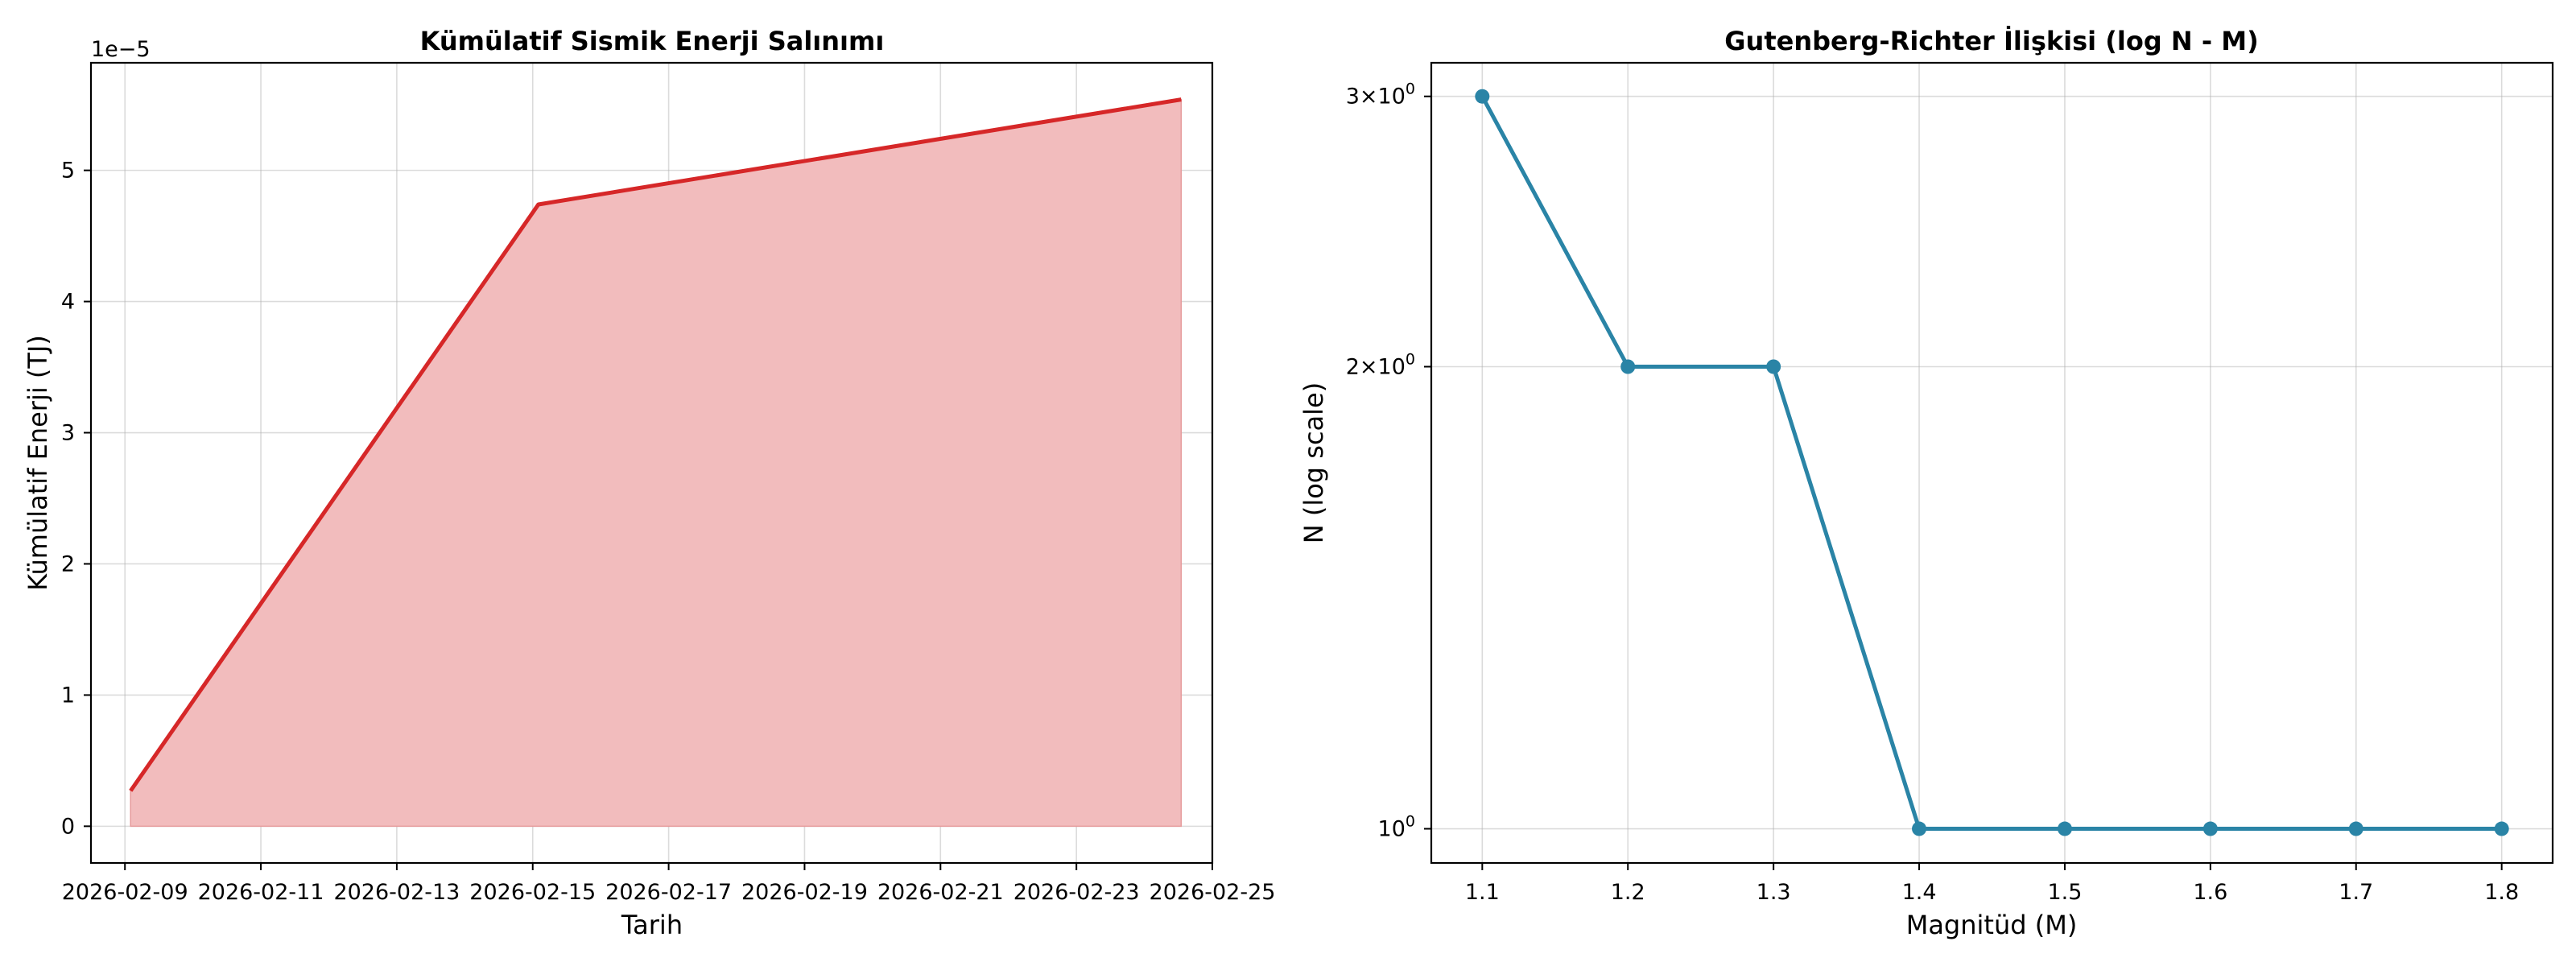 This screenshot has height=966, width=2576. Describe the element at coordinates (76, 499) in the screenshot. I see `energy-y-ticks: 0 1 2 3 4 5` at that location.